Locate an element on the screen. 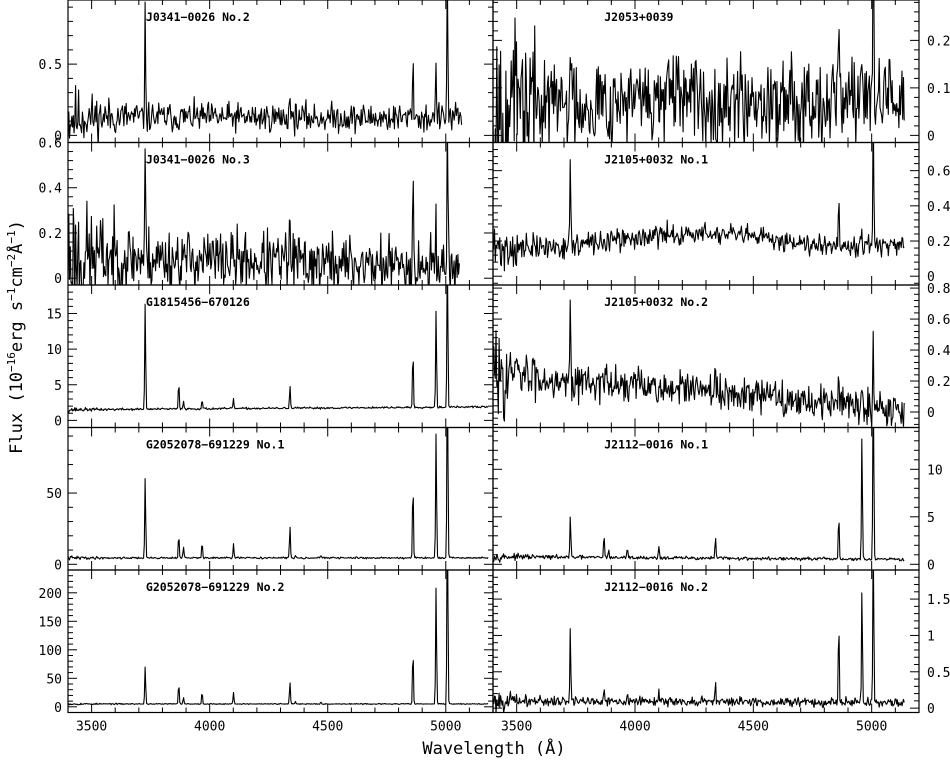 Image resolution: width=950 pixels, height=760 pixels. panel-title: J2112−0016 No.2 is located at coordinates (656, 587).